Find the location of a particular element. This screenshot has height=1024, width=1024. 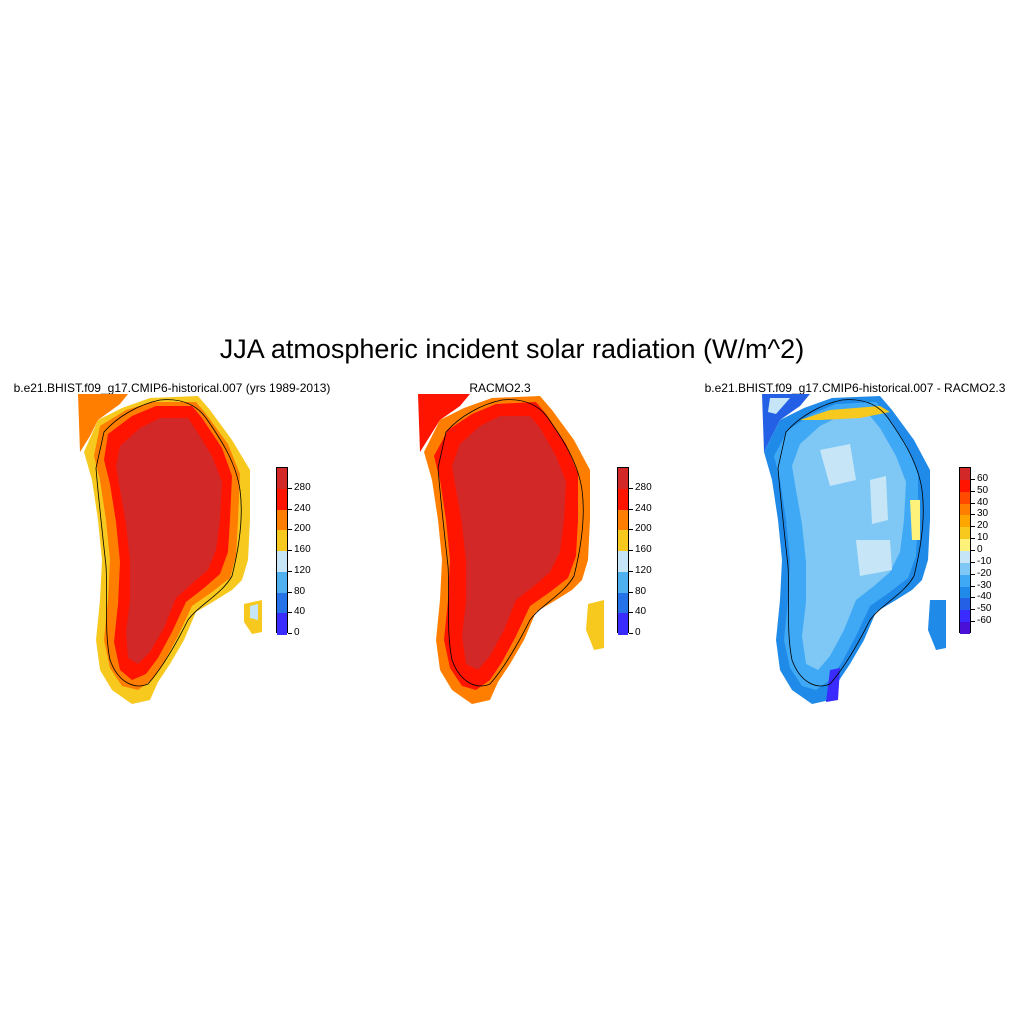

colorbar-label: 280 is located at coordinates (302, 487).